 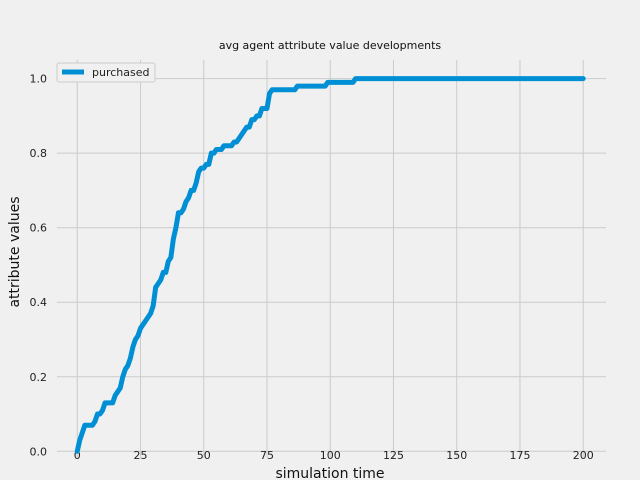 I want to click on x-tick-label: 175, so click(x=519, y=455).